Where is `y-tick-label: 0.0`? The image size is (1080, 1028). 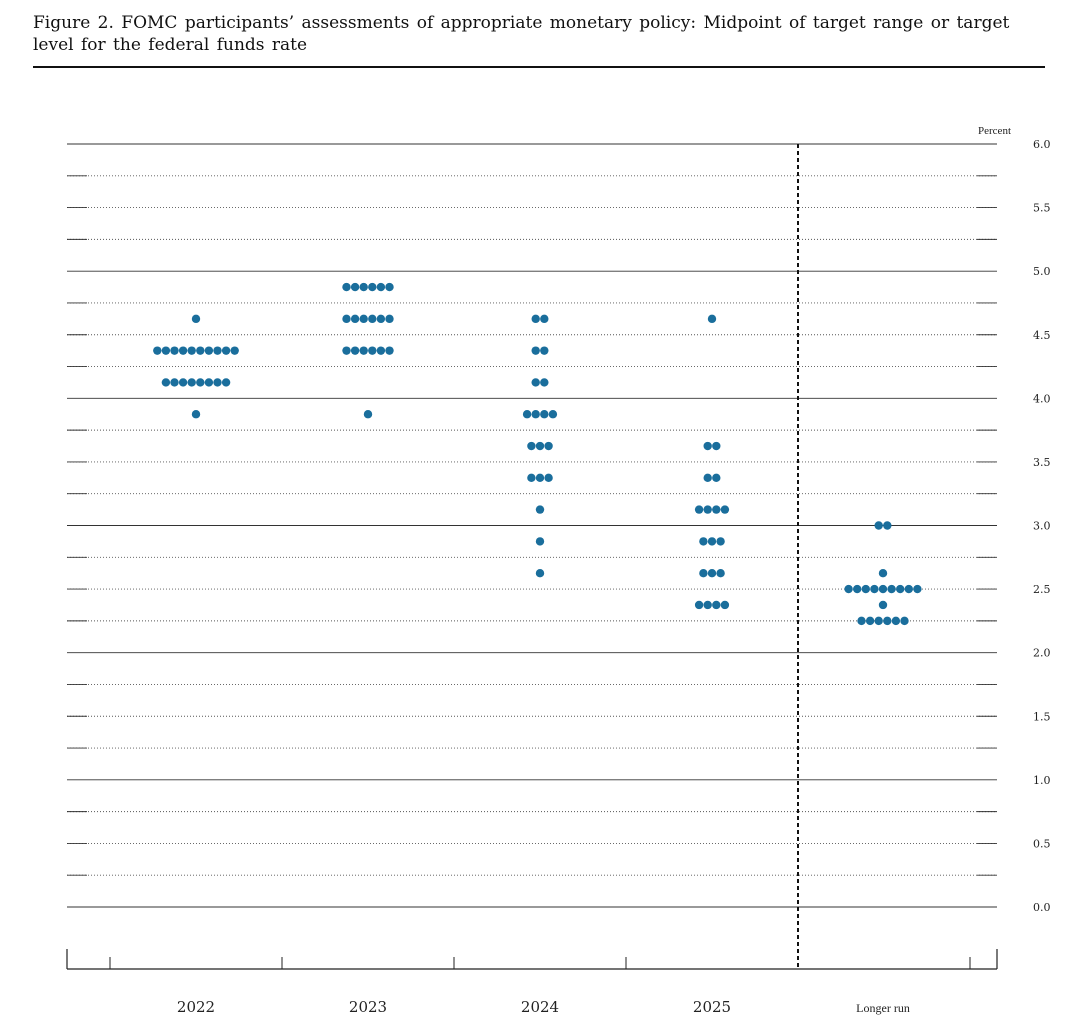
y-tick-label: 0.0 is located at coordinates (1042, 907).